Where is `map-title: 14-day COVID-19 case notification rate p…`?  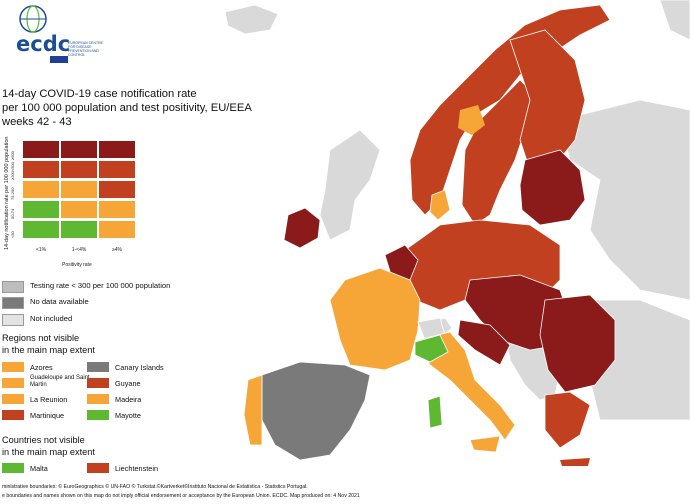 map-title: 14-day COVID-19 case notification rate p… is located at coordinates (132, 108).